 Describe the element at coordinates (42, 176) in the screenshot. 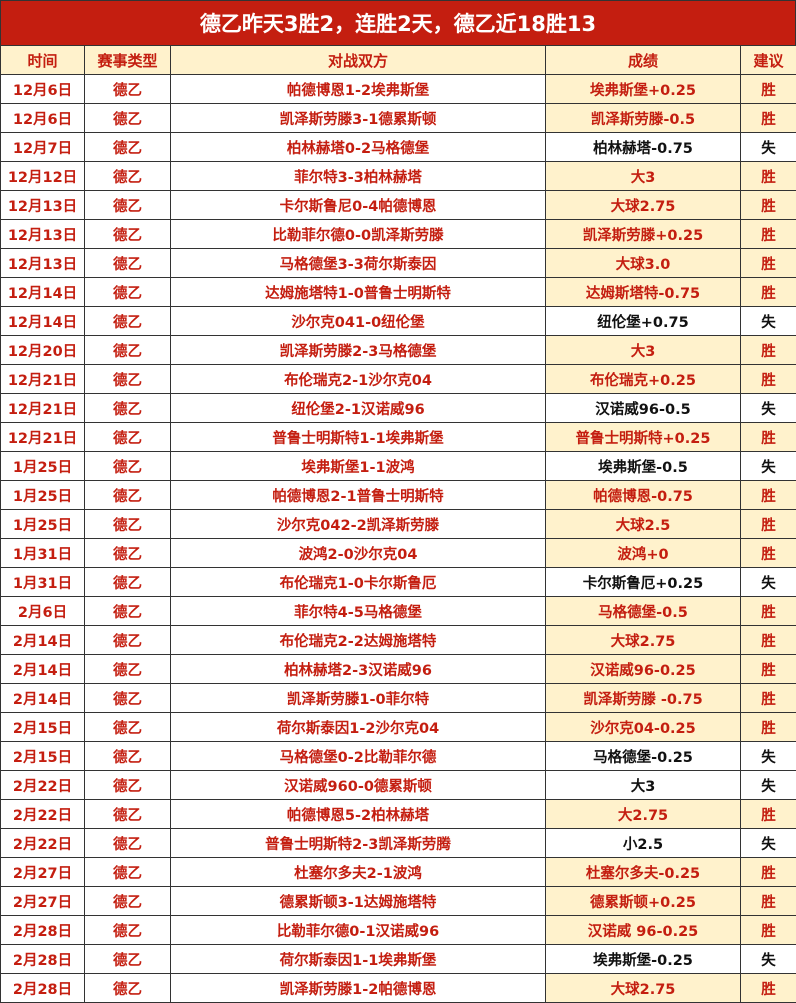

I see `date-cell: 12月12日` at that location.